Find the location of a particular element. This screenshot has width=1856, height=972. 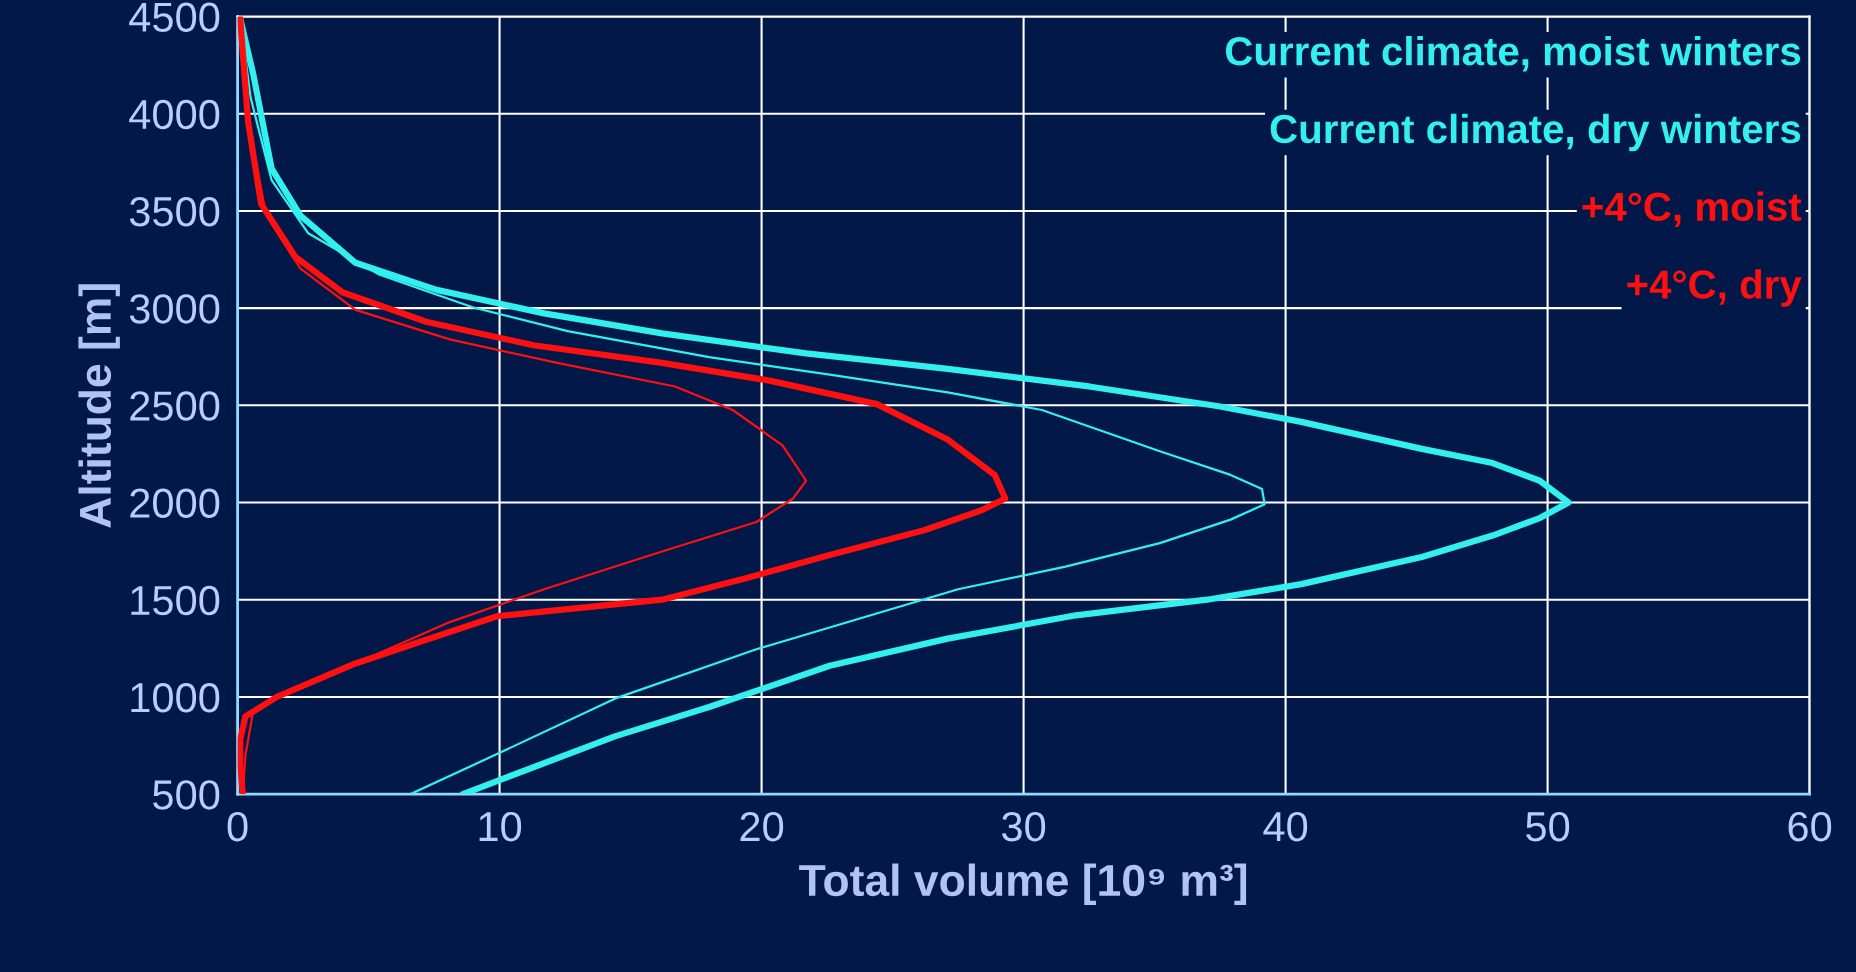

text: Current climate, dry winters is located at coordinates (1535, 132).